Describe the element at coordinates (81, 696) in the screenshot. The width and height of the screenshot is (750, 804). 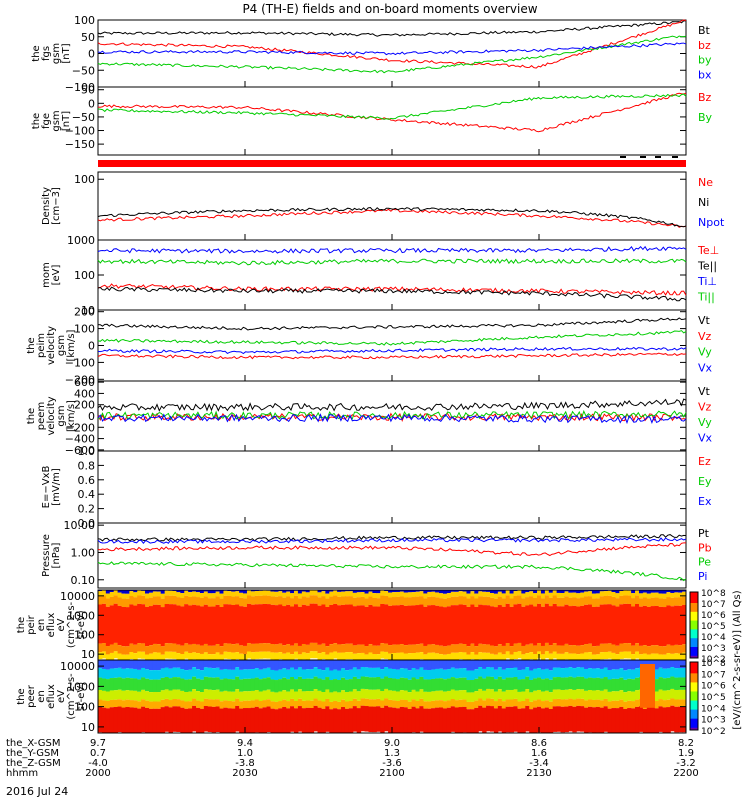
I see `y-axis-label: sr-eV)` at that location.